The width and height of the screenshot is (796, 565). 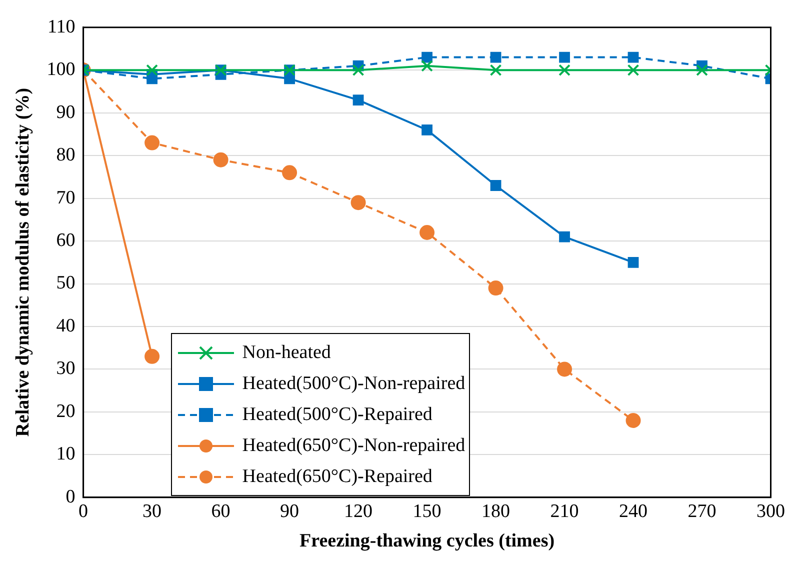 What do you see at coordinates (66, 411) in the screenshot?
I see `y-tick-label: 20` at bounding box center [66, 411].